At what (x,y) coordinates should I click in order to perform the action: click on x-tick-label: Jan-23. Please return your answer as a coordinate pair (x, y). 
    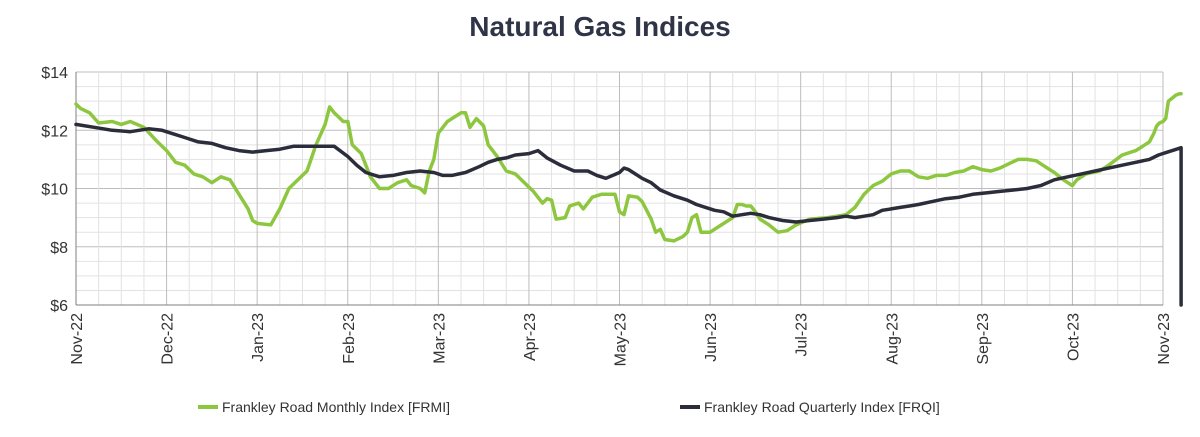
    Looking at the image, I should click on (258, 337).